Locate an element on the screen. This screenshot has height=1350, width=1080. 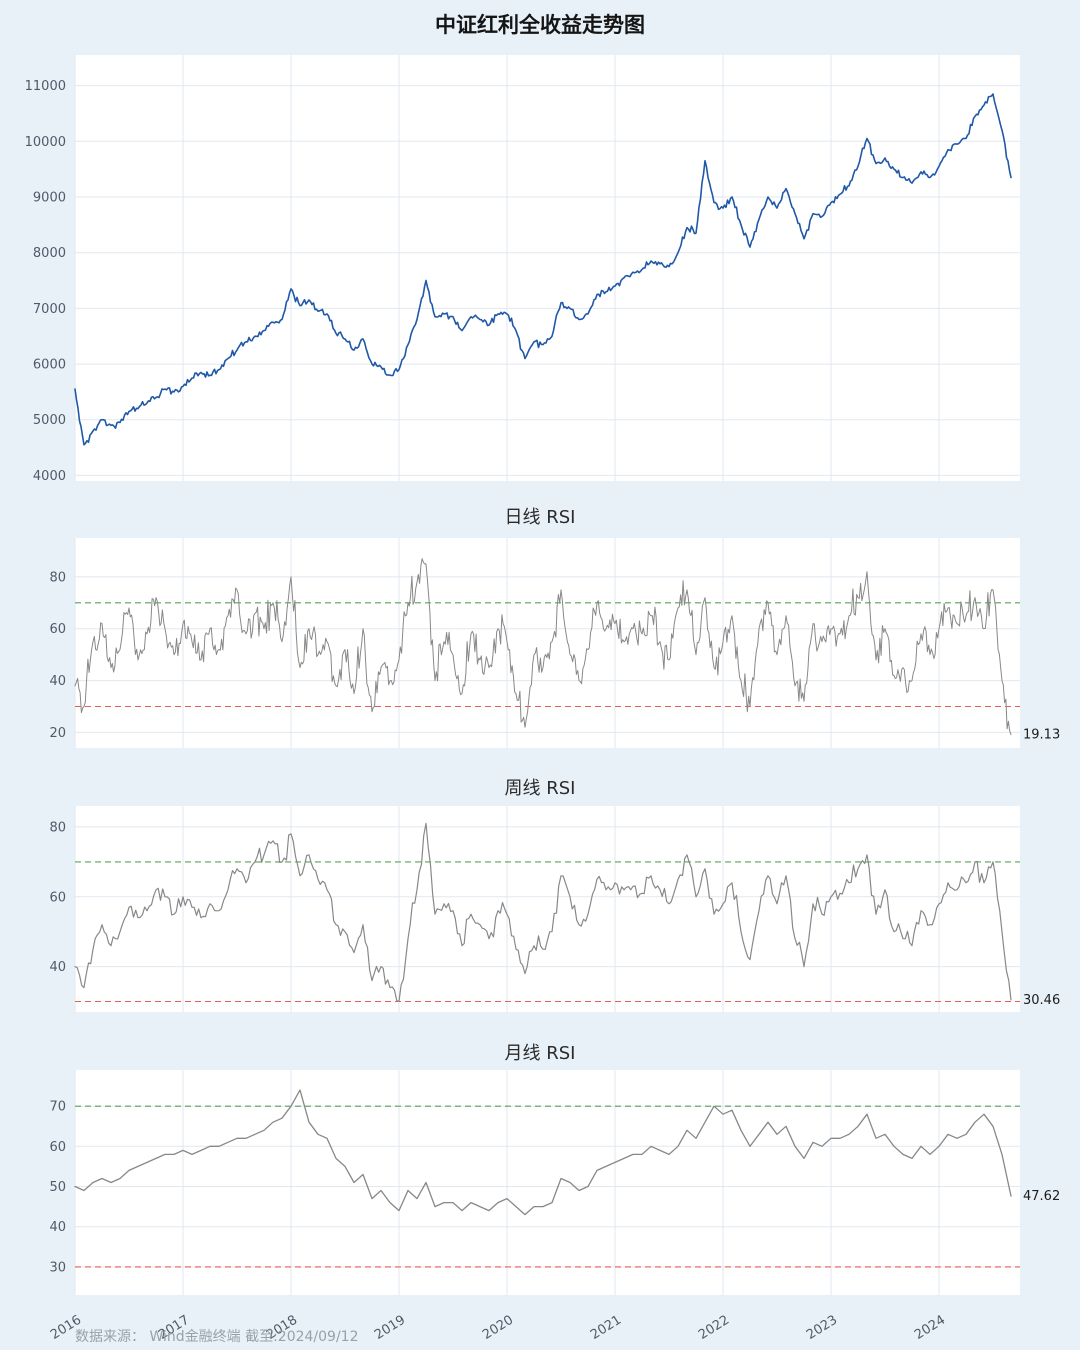
svg-text: 5000 is located at coordinates (49, 420).